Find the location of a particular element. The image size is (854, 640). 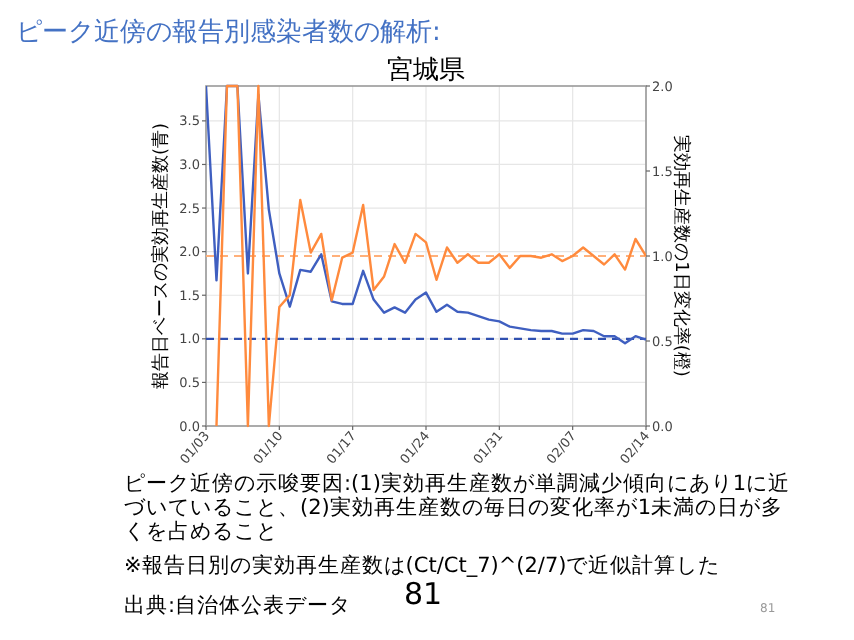

text: ※報告日別の実効再生産数は(Ct/Ct_7)^(2/7)で近似計算した is located at coordinates (423, 566).